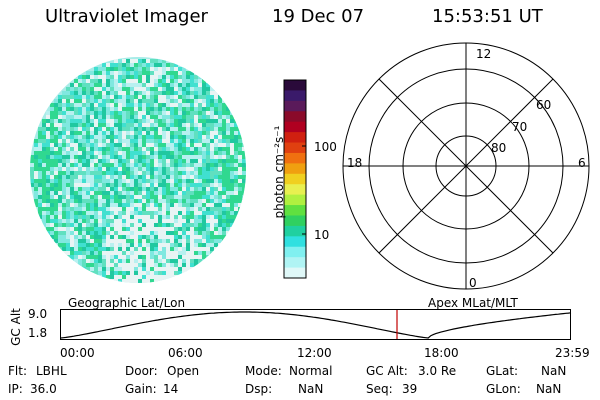 The image size is (600, 400). I want to click on info-gain-value: 14, so click(171, 389).